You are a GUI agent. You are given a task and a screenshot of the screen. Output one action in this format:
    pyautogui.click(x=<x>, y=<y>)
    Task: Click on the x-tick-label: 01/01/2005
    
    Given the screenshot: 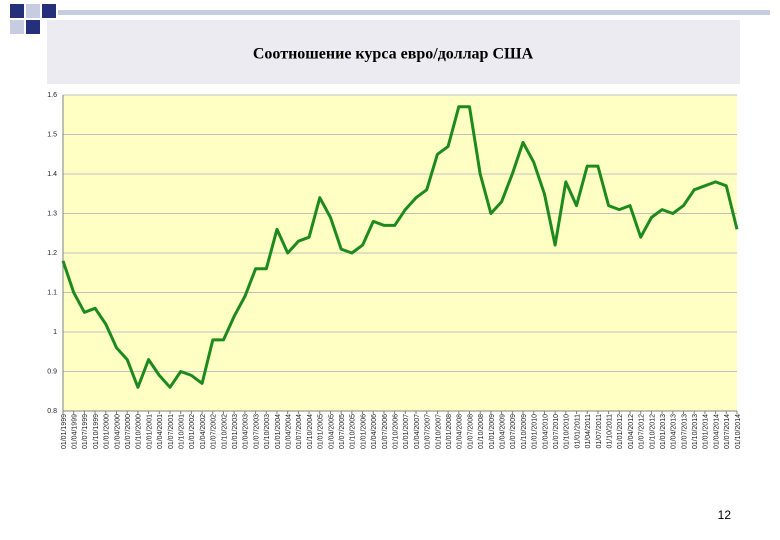 What is the action you would take?
    pyautogui.click(x=321, y=431)
    